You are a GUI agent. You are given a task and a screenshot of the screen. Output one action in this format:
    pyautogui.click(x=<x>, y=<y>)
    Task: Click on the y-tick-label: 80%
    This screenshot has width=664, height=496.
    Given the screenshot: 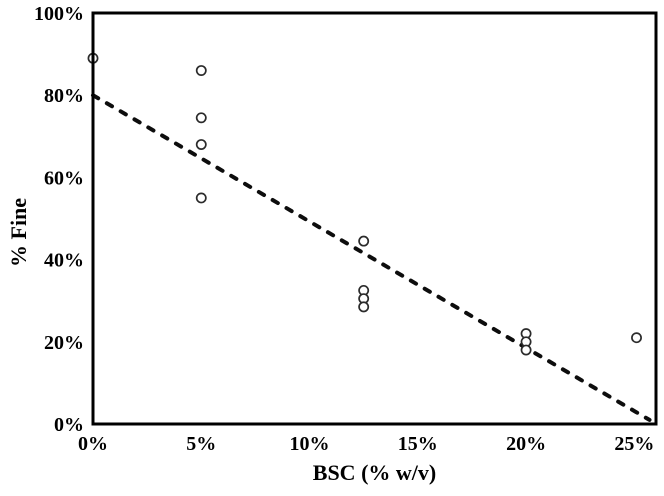 What is the action you would take?
    pyautogui.click(x=64, y=96)
    